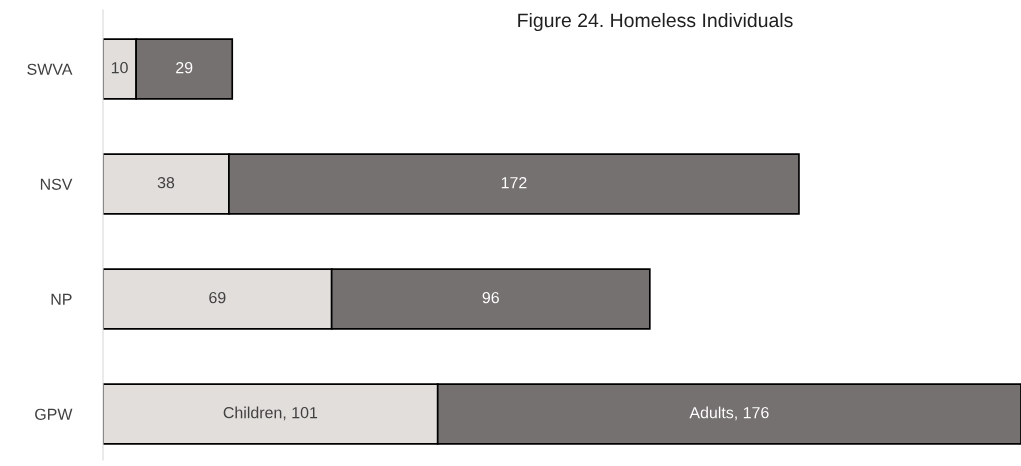  What do you see at coordinates (514, 182) in the screenshot?
I see `data-label: 172` at bounding box center [514, 182].